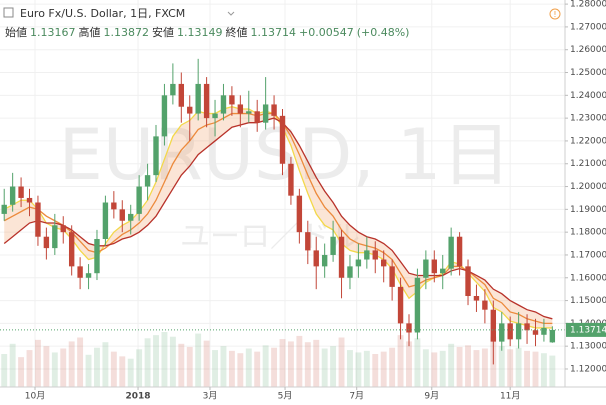  I want to click on ohlc-label: 高値, so click(90, 32).